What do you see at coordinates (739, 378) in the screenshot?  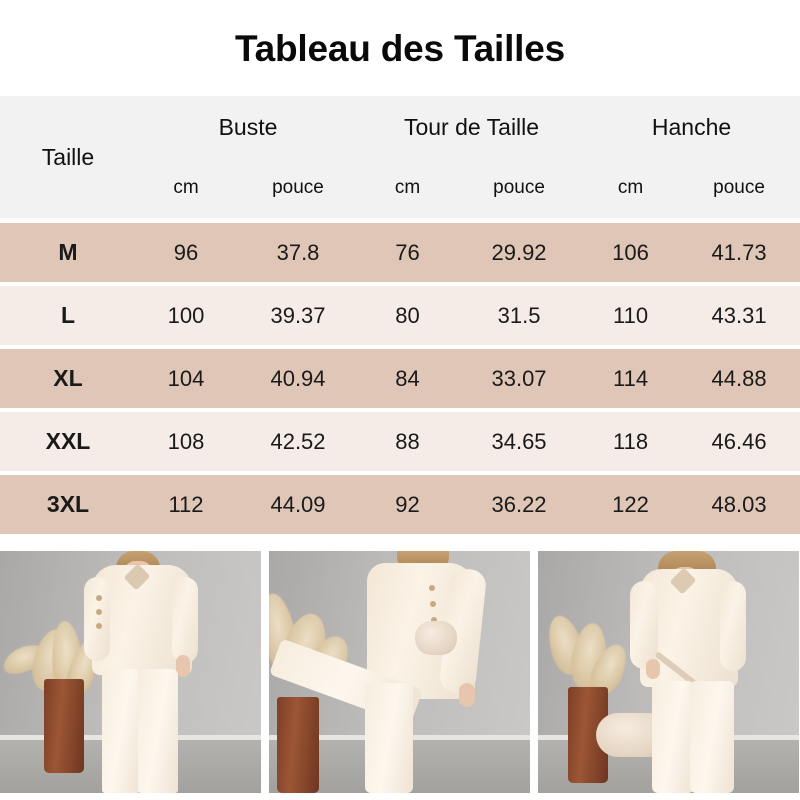 I see `cell-hip-in: 44.88` at bounding box center [739, 378].